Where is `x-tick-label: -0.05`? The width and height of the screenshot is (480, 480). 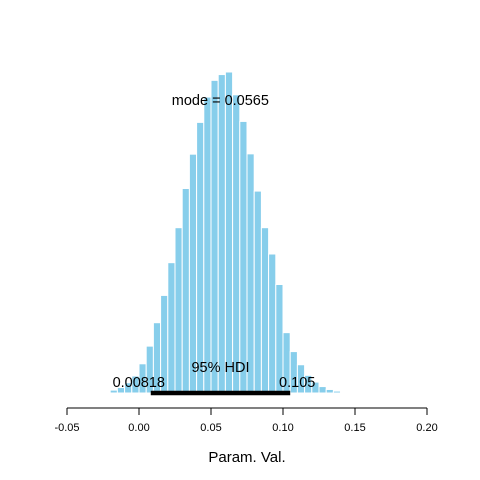
x-tick-label: -0.05 is located at coordinates (66, 428).